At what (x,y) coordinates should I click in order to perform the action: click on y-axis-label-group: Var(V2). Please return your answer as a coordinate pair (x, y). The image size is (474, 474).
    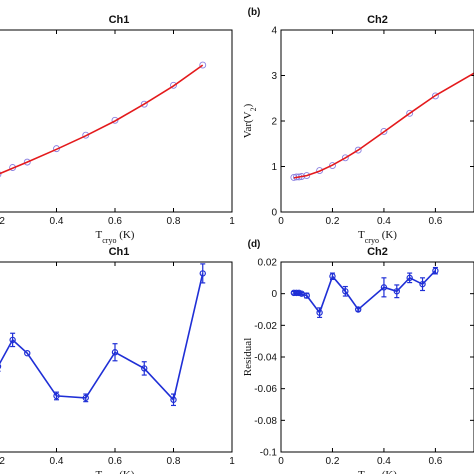
    Looking at the image, I should click on (250, 120).